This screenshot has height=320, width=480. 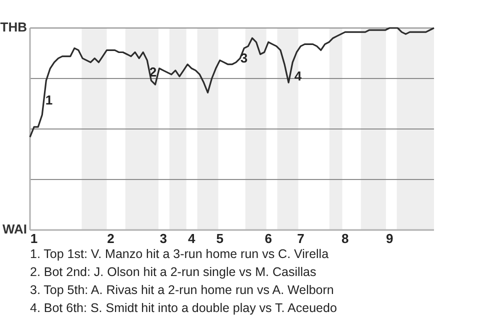 I want to click on x-tick-label: 7, so click(x=300, y=238).